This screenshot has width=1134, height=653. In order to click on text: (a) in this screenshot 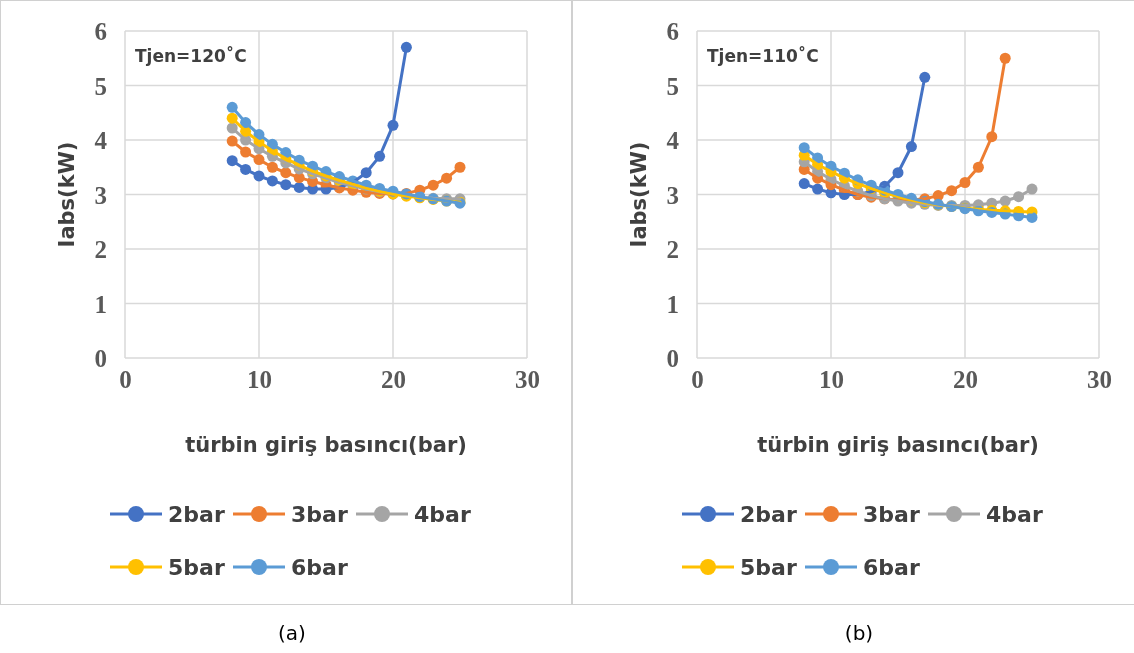, I will do `click(292, 633)`.